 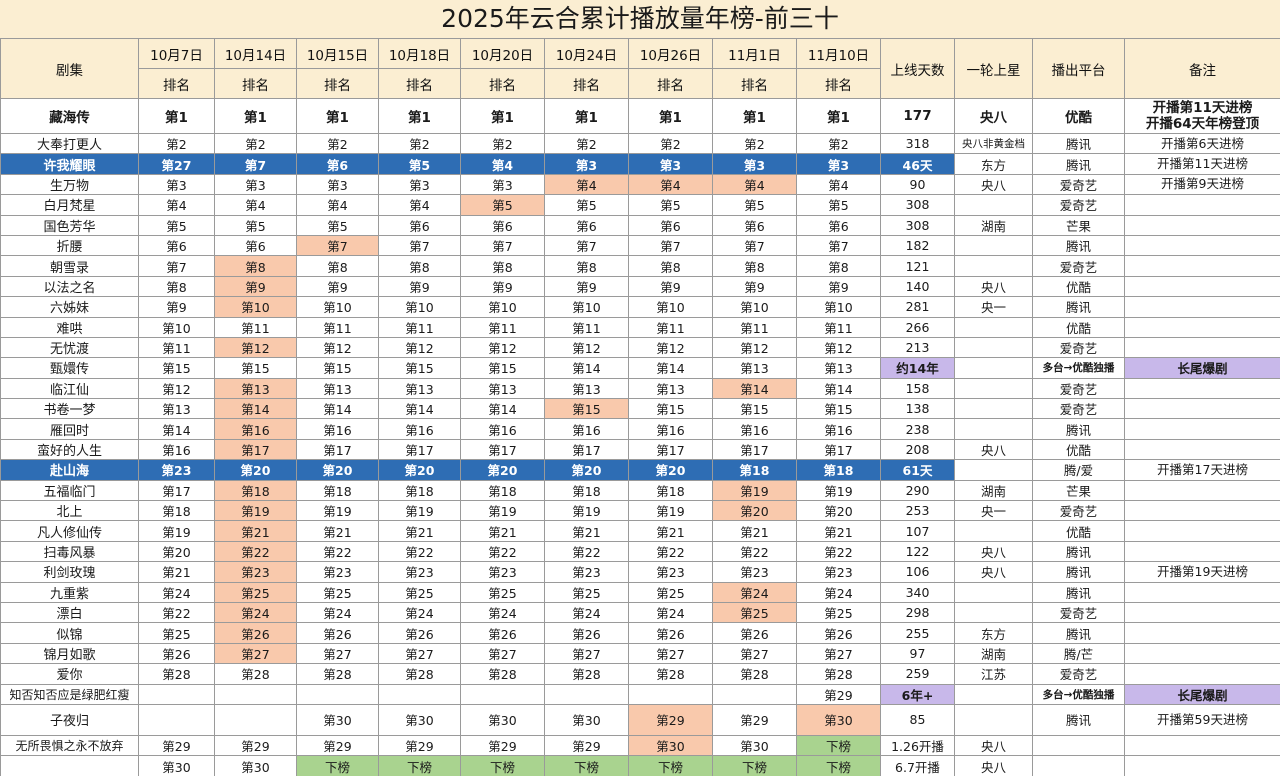 What do you see at coordinates (670, 347) in the screenshot?
I see `rank-cell: 第12` at bounding box center [670, 347].